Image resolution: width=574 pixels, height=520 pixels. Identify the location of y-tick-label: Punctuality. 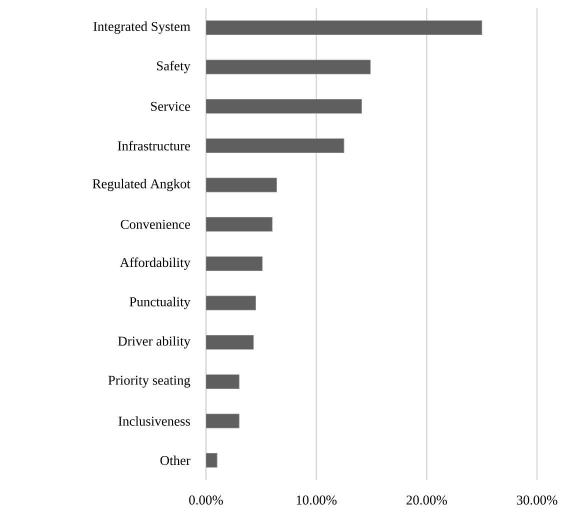
(160, 303).